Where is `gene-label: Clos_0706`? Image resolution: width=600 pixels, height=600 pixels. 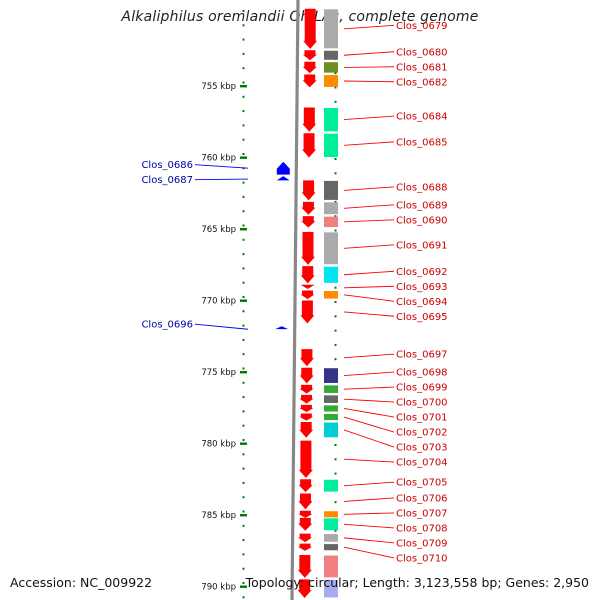 gene-label: Clos_0706 is located at coordinates (422, 498).